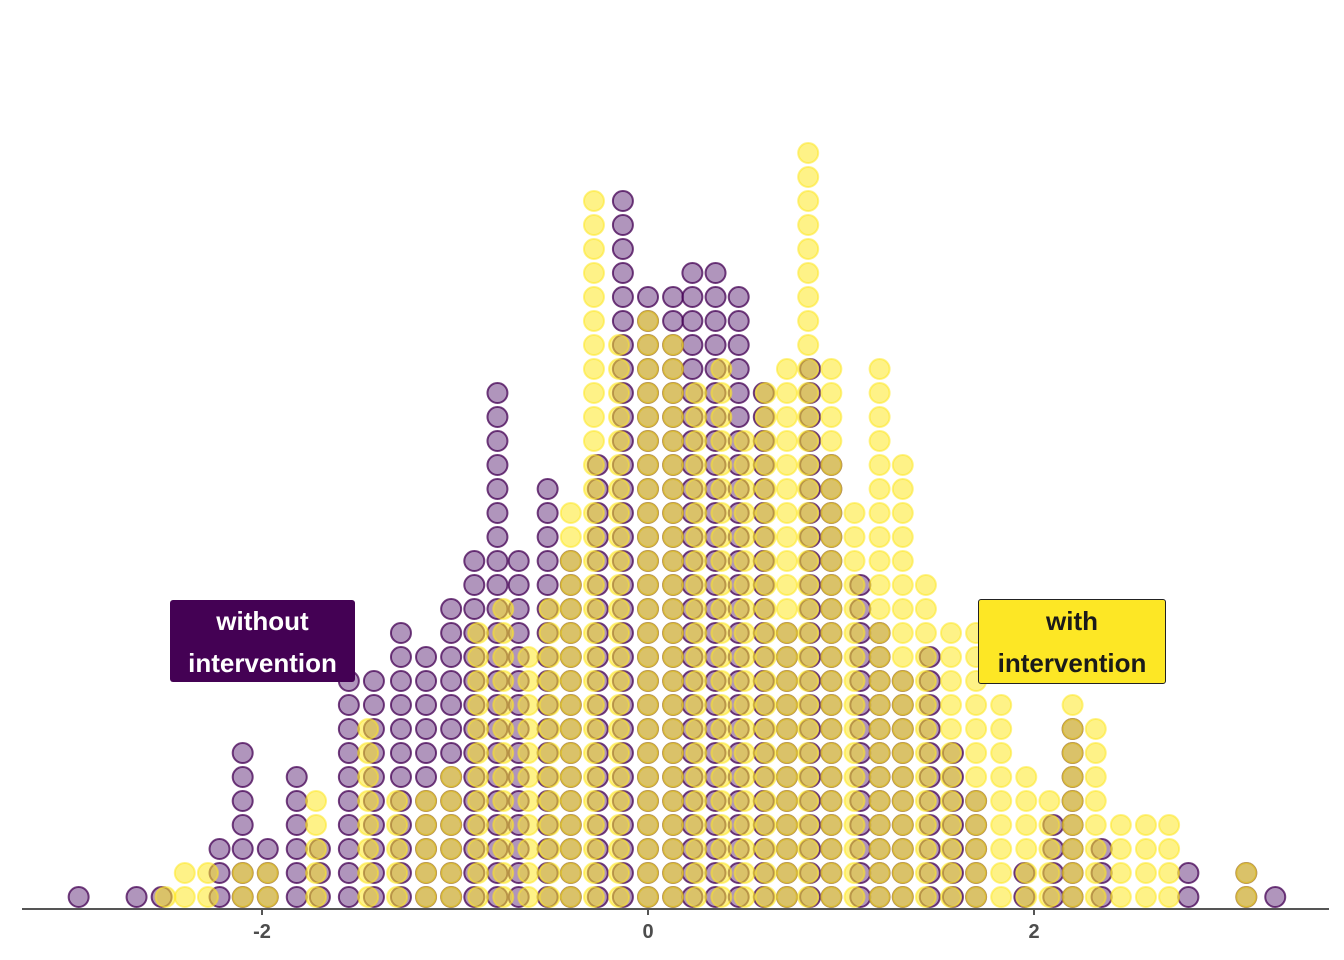 The image size is (1344, 960). I want to click on series-label-without-line-1: without, so click(262, 621).